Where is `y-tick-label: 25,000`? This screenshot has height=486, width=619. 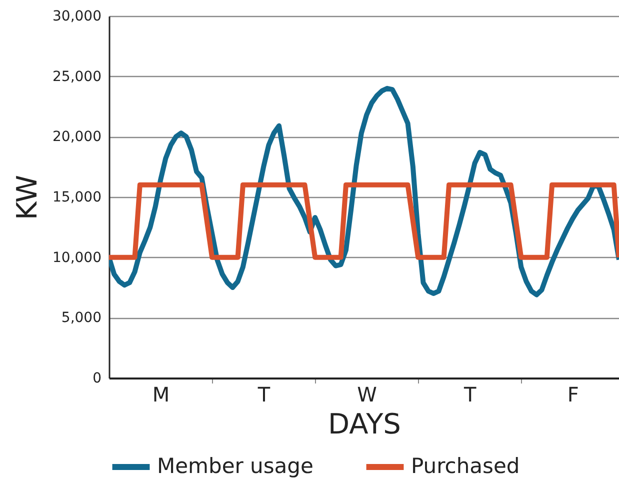
y-tick-label: 25,000 is located at coordinates (77, 76).